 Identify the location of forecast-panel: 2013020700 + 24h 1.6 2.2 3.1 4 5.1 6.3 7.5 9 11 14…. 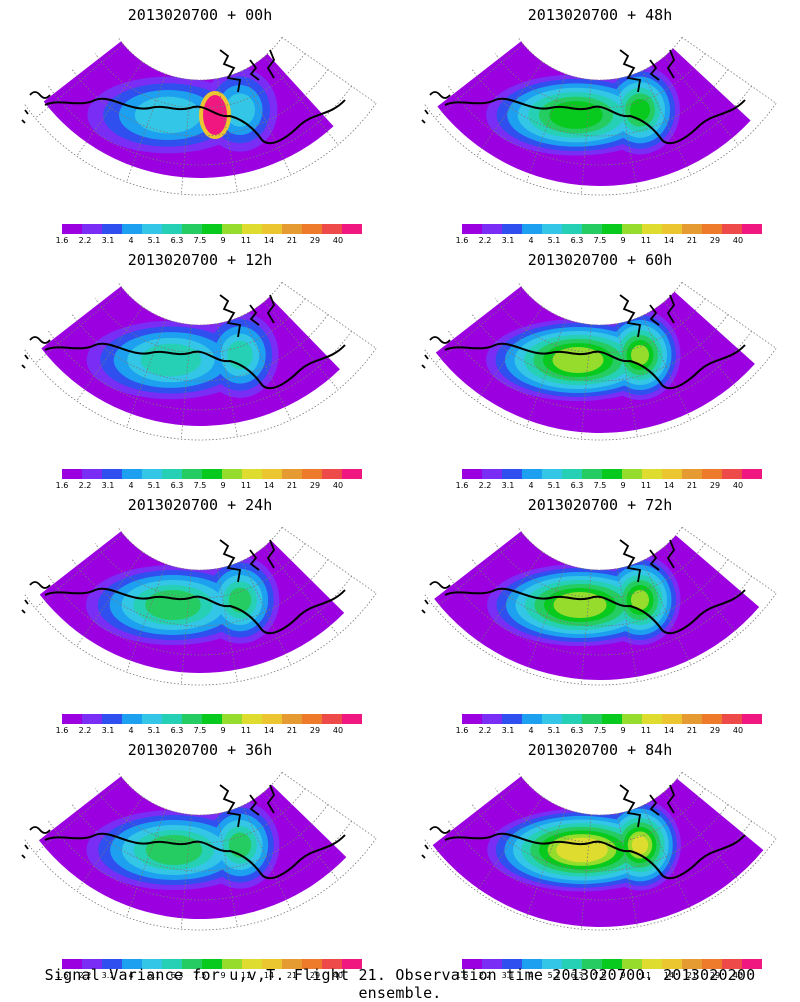
(200, 612).